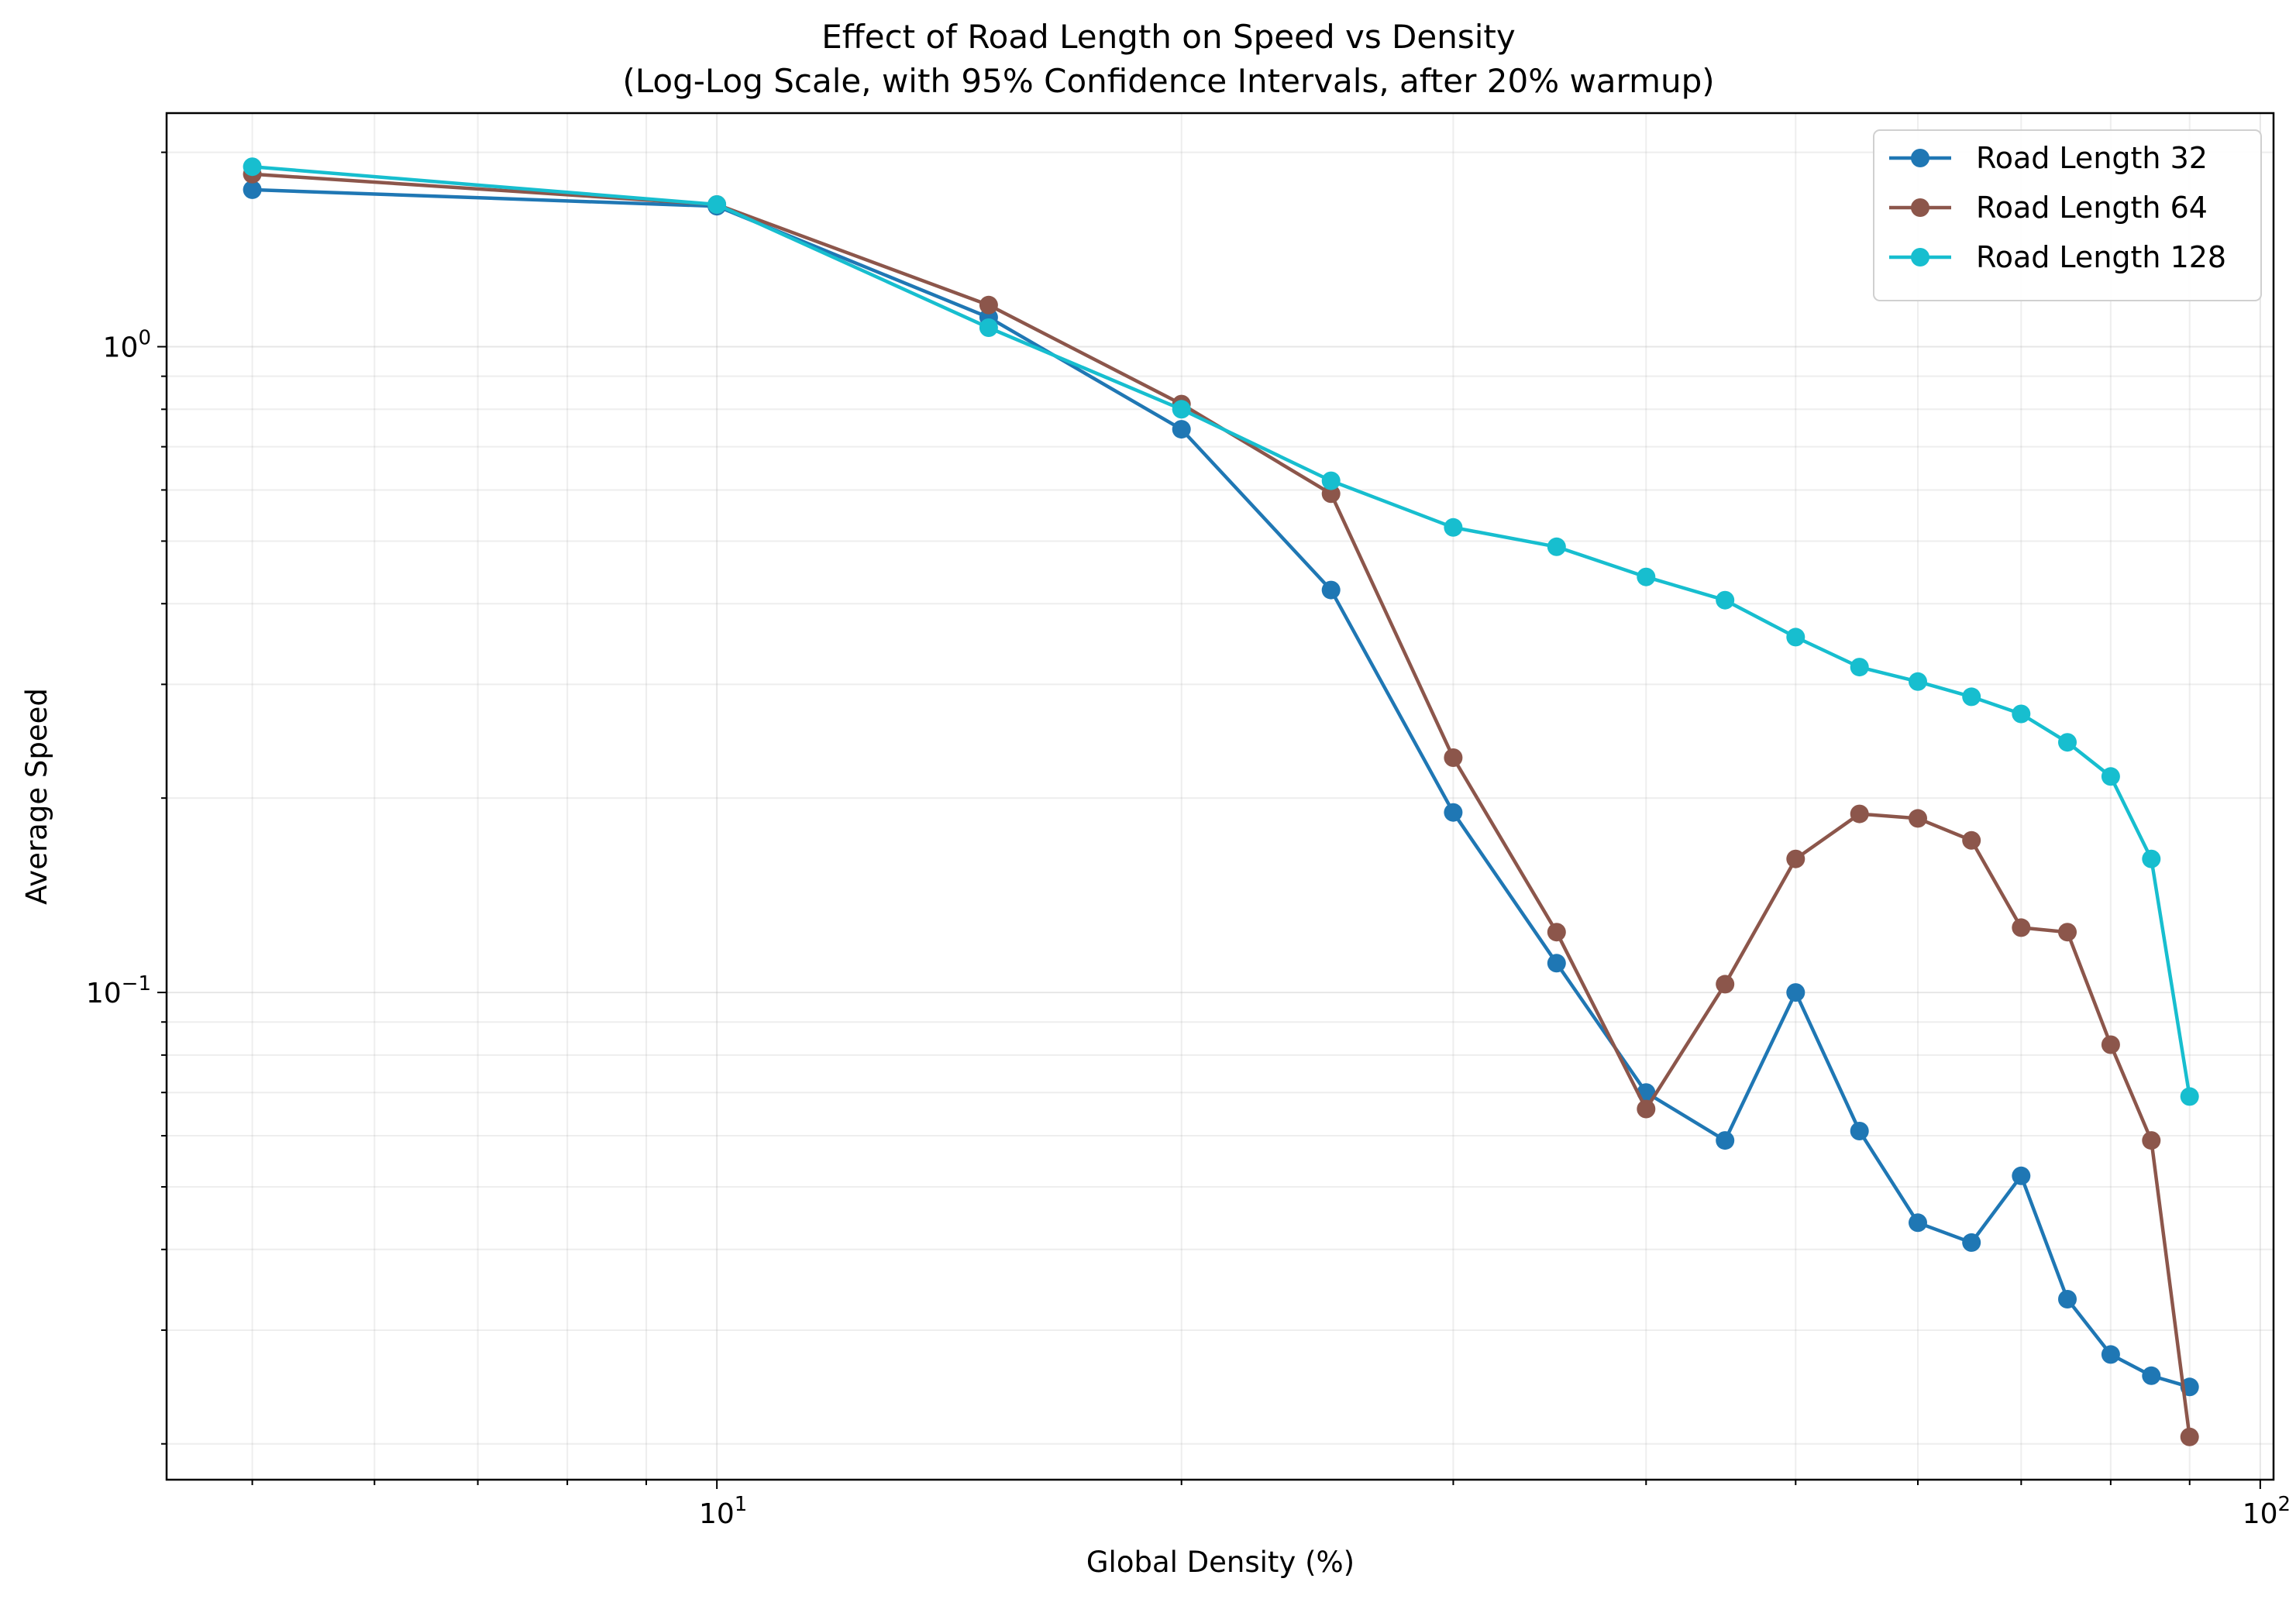 The height and width of the screenshot is (1599, 2296). I want to click on legend-box, so click(2068, 215).